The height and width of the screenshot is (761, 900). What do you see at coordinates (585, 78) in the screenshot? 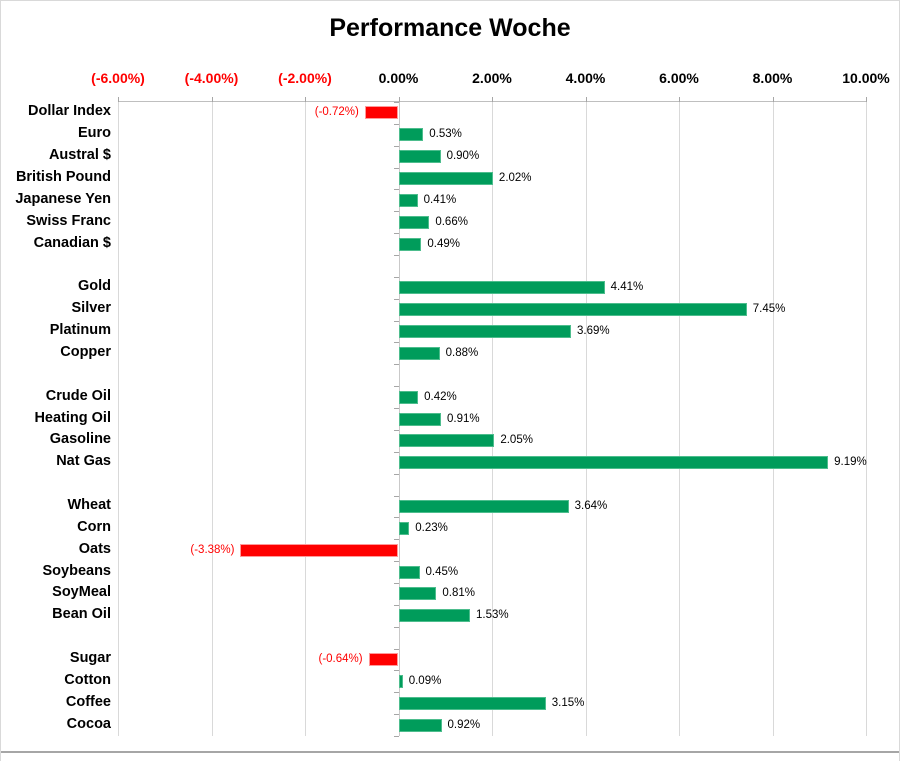
I see `x-axis-tick-label: 4.00%` at bounding box center [585, 78].